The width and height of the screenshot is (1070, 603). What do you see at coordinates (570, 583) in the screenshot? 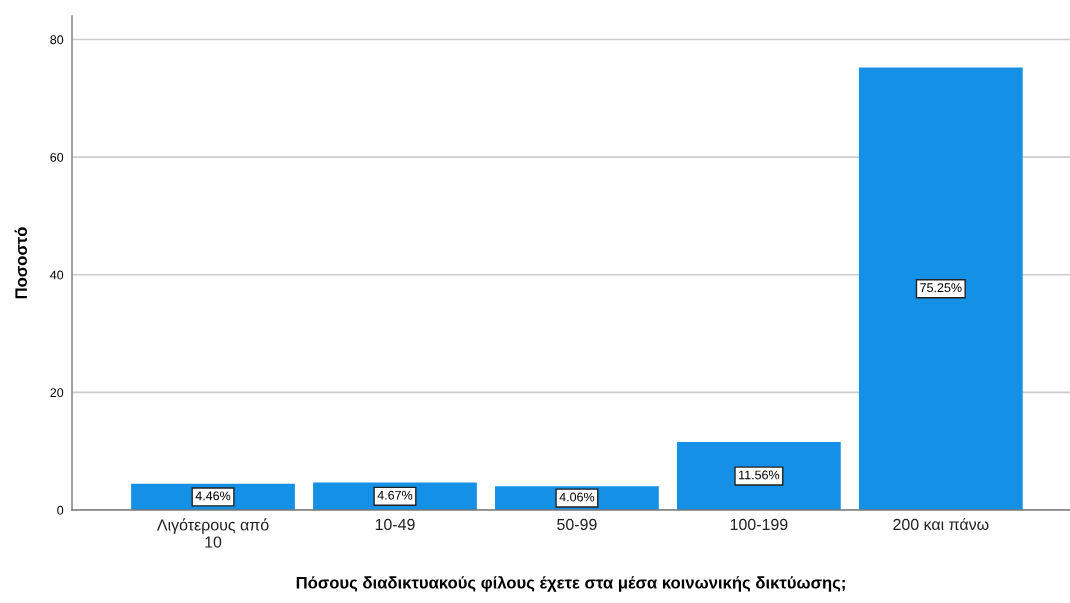
I see `x-axis-title: Πόσους διαδικτυακούς φίλους έχετε στα μέσα κοινωνικής δικτύωσης;` at bounding box center [570, 583].